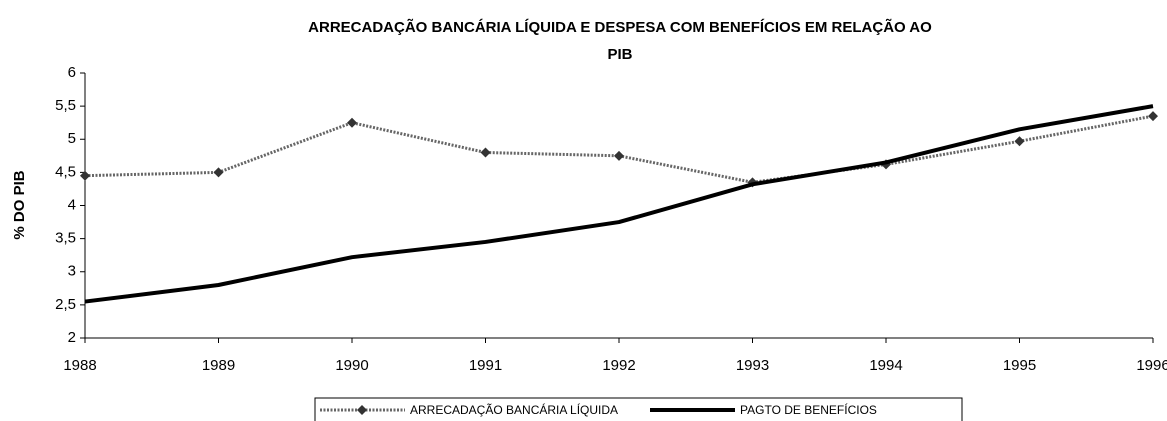 This screenshot has height=421, width=1167. What do you see at coordinates (218, 365) in the screenshot?
I see `x-tick-label: 1989` at bounding box center [218, 365].